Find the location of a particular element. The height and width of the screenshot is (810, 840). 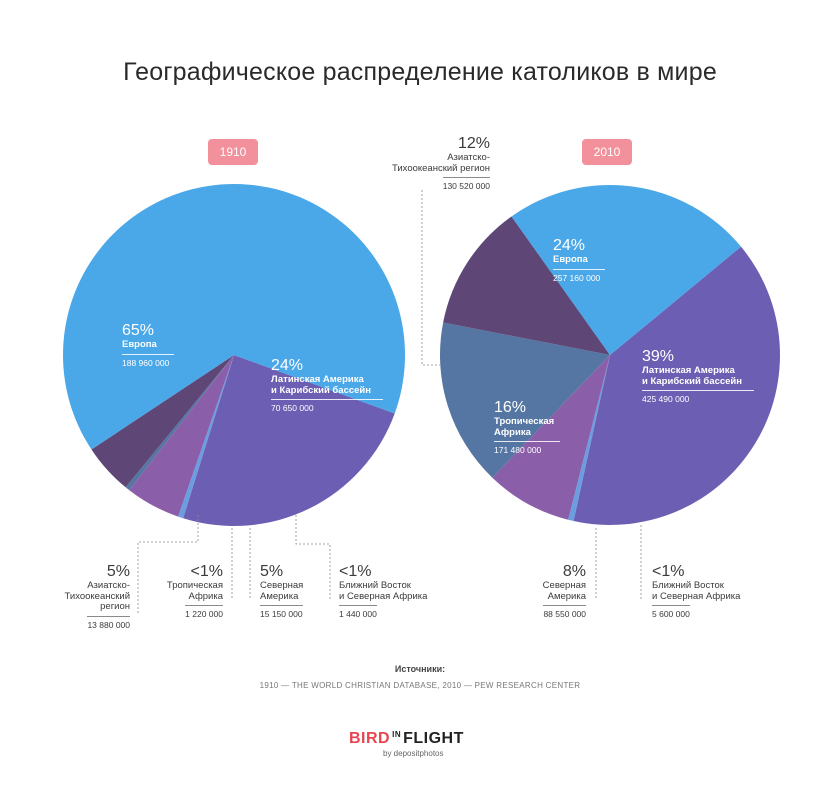

slice-1910-asia is located at coordinates (162, 421).